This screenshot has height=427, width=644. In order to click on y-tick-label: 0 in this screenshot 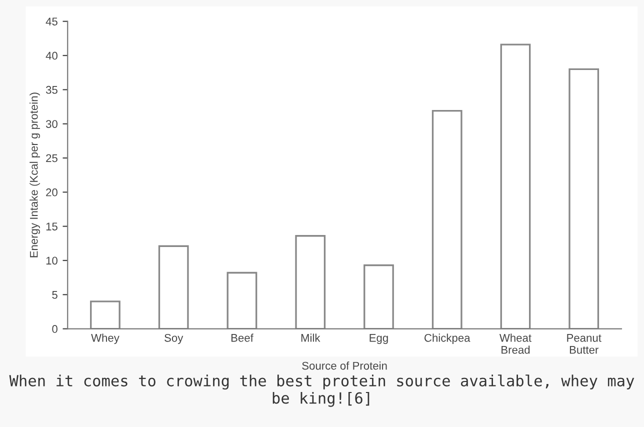, I will do `click(55, 329)`.